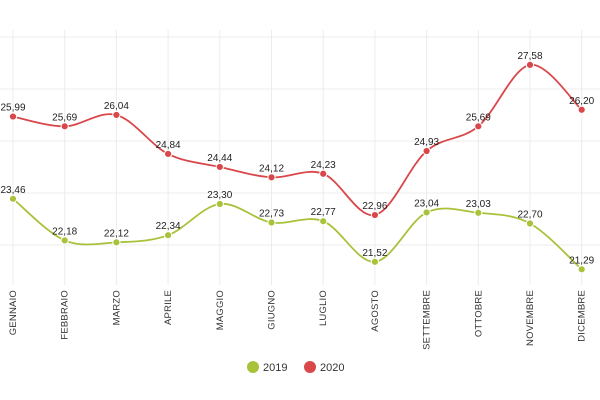 The image size is (600, 400). What do you see at coordinates (323, 165) in the screenshot?
I see `data-label-2020-luglio: 24,23` at bounding box center [323, 165].